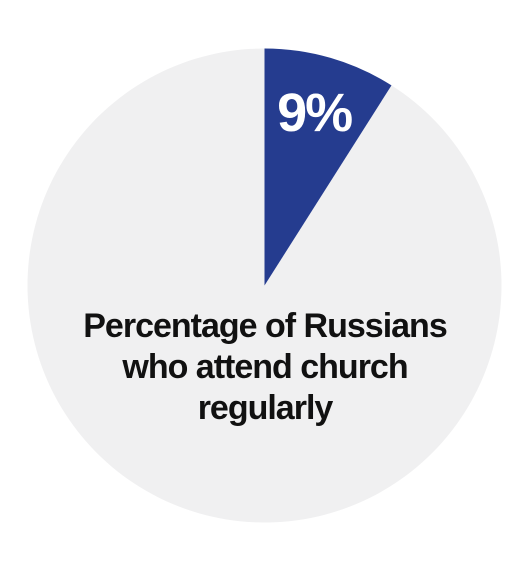 This screenshot has width=530, height=561. What do you see at coordinates (314, 113) in the screenshot?
I see `value-label: 9%` at bounding box center [314, 113].